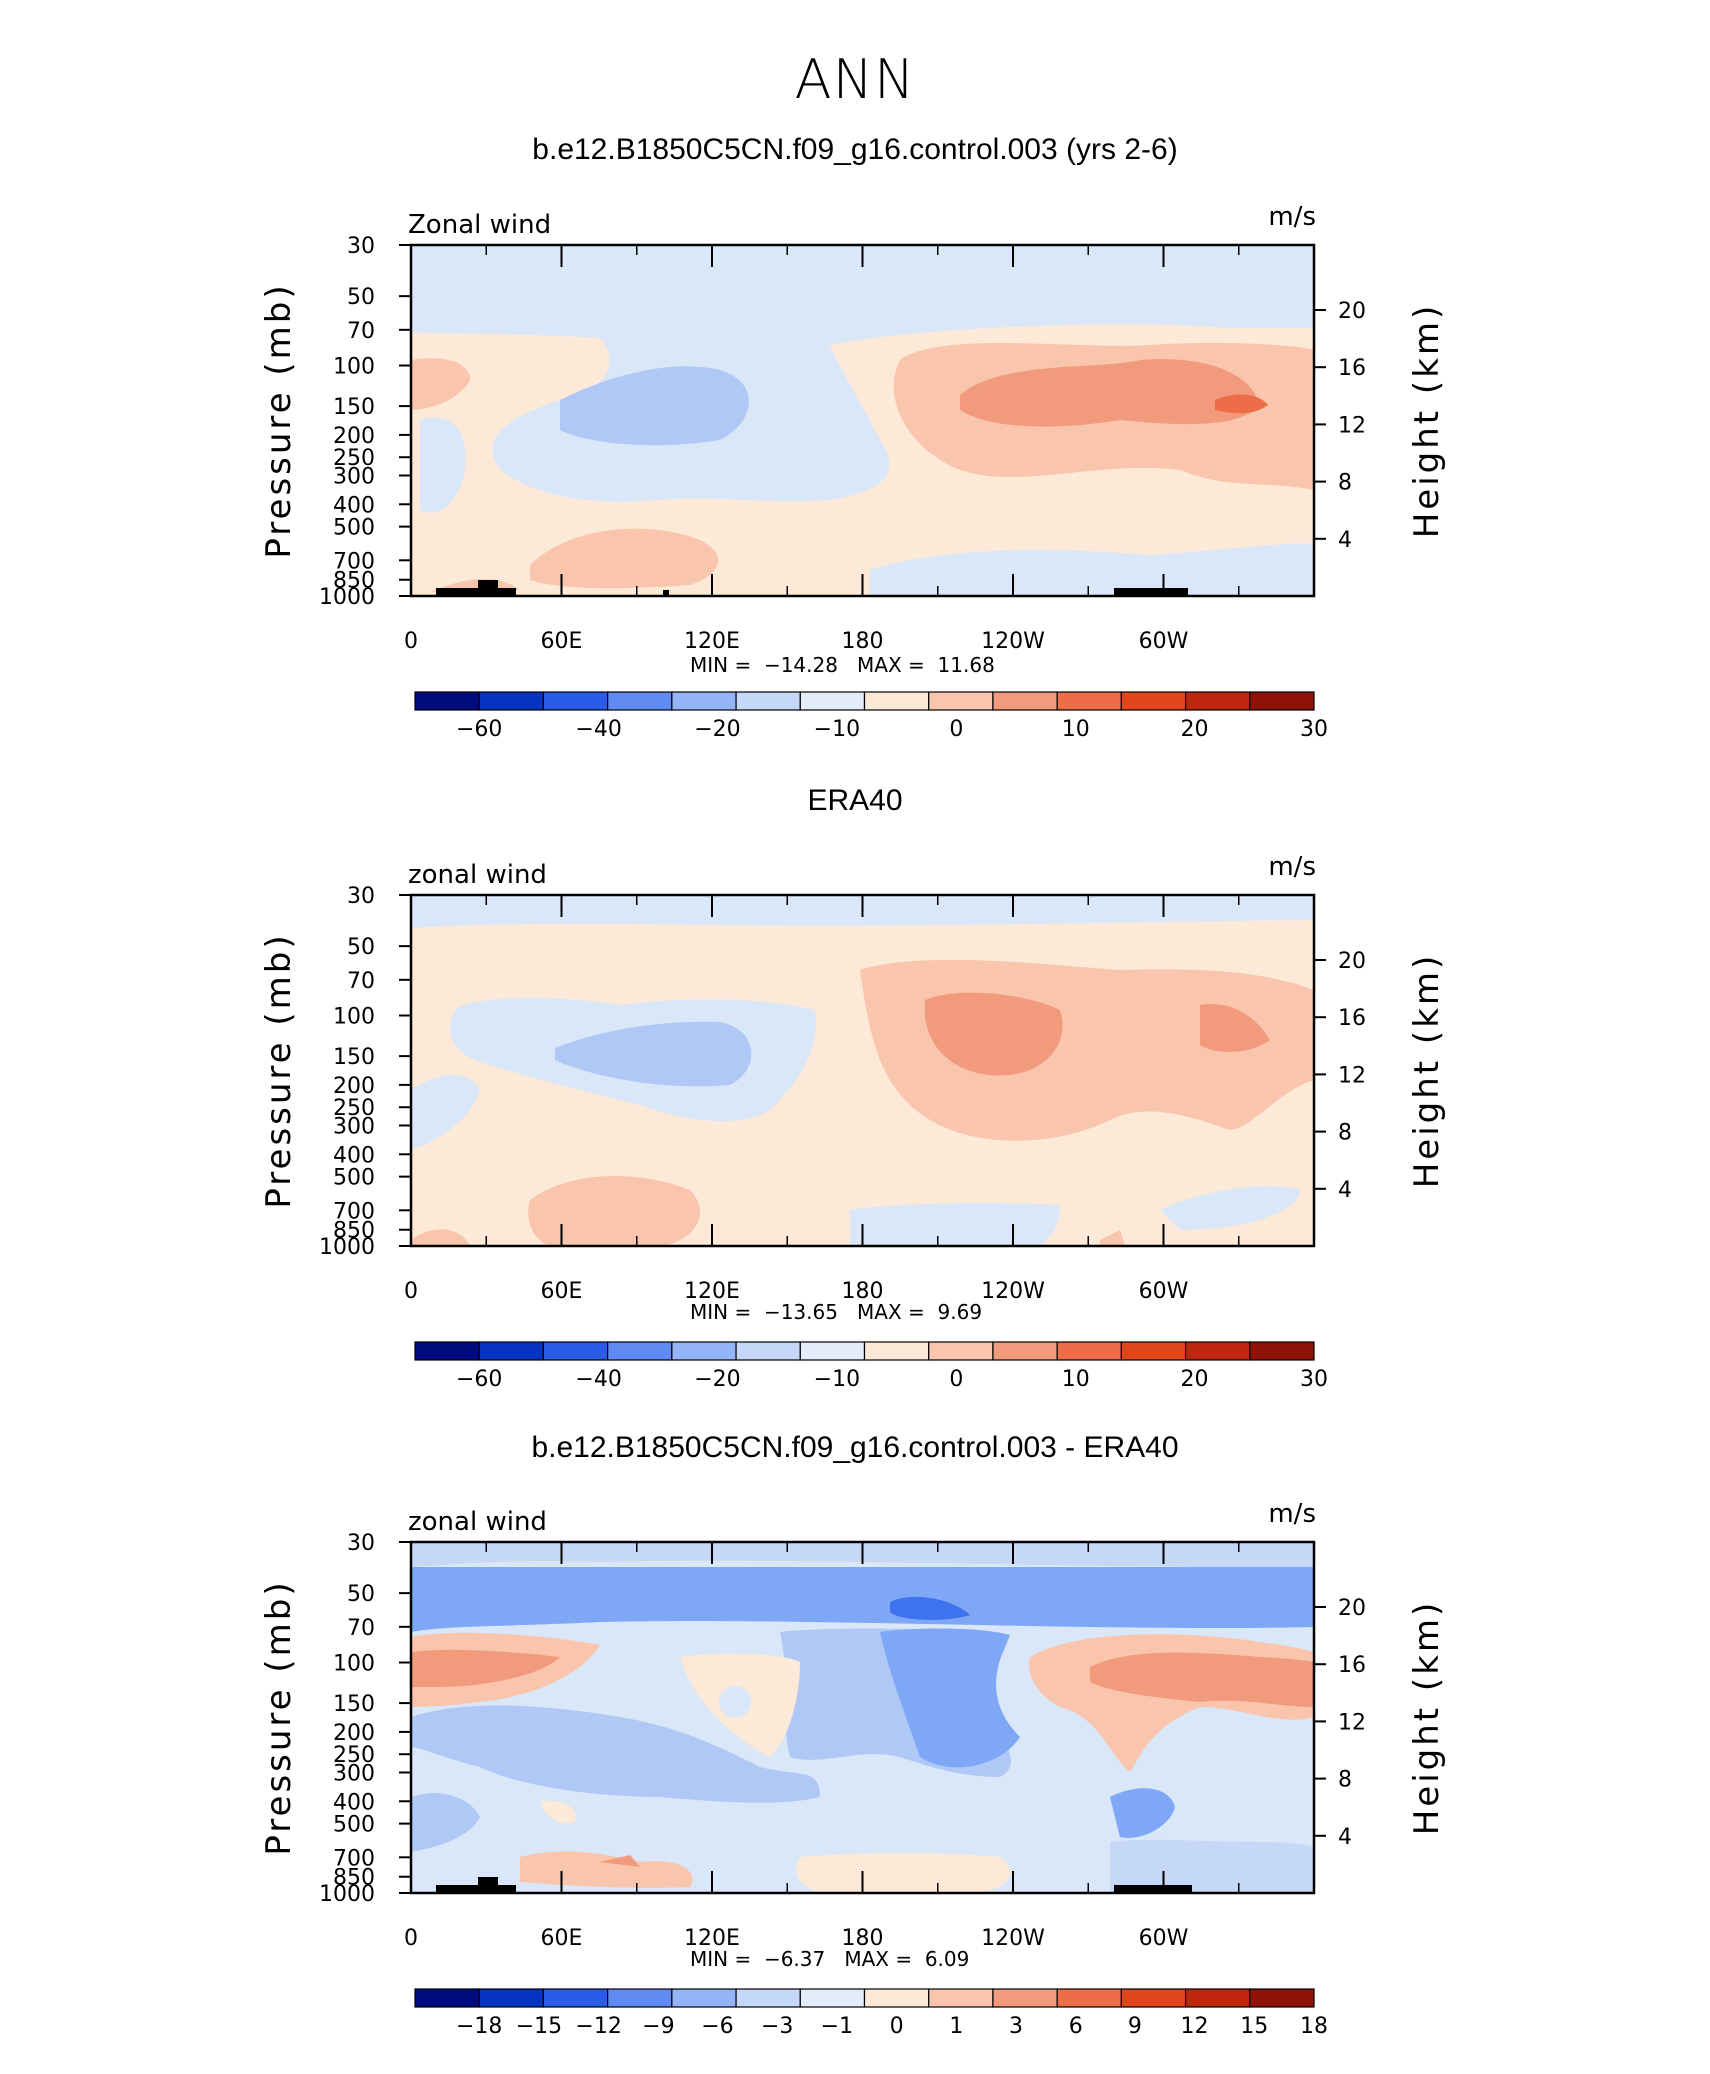 The image size is (1710, 2074). I want to click on colorbar-label: −12, so click(598, 2026).